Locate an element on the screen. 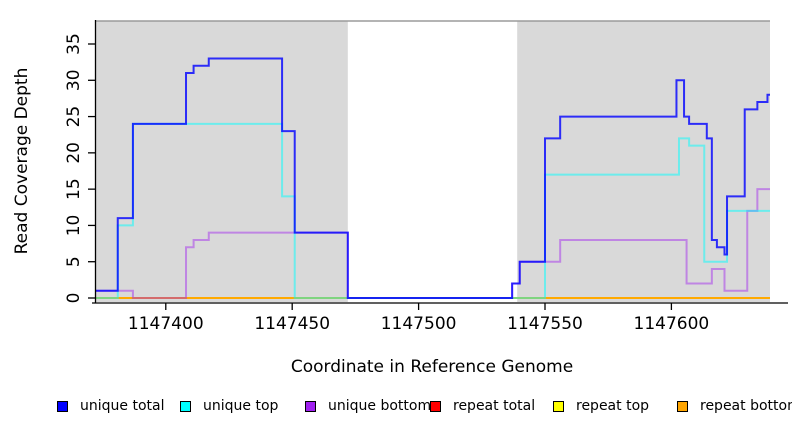  x-tick-label: 1147500 is located at coordinates (419, 324).